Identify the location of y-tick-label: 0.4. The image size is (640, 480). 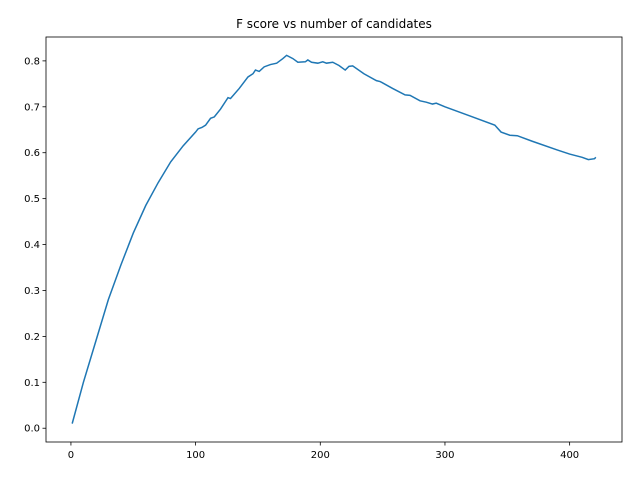
(32, 245).